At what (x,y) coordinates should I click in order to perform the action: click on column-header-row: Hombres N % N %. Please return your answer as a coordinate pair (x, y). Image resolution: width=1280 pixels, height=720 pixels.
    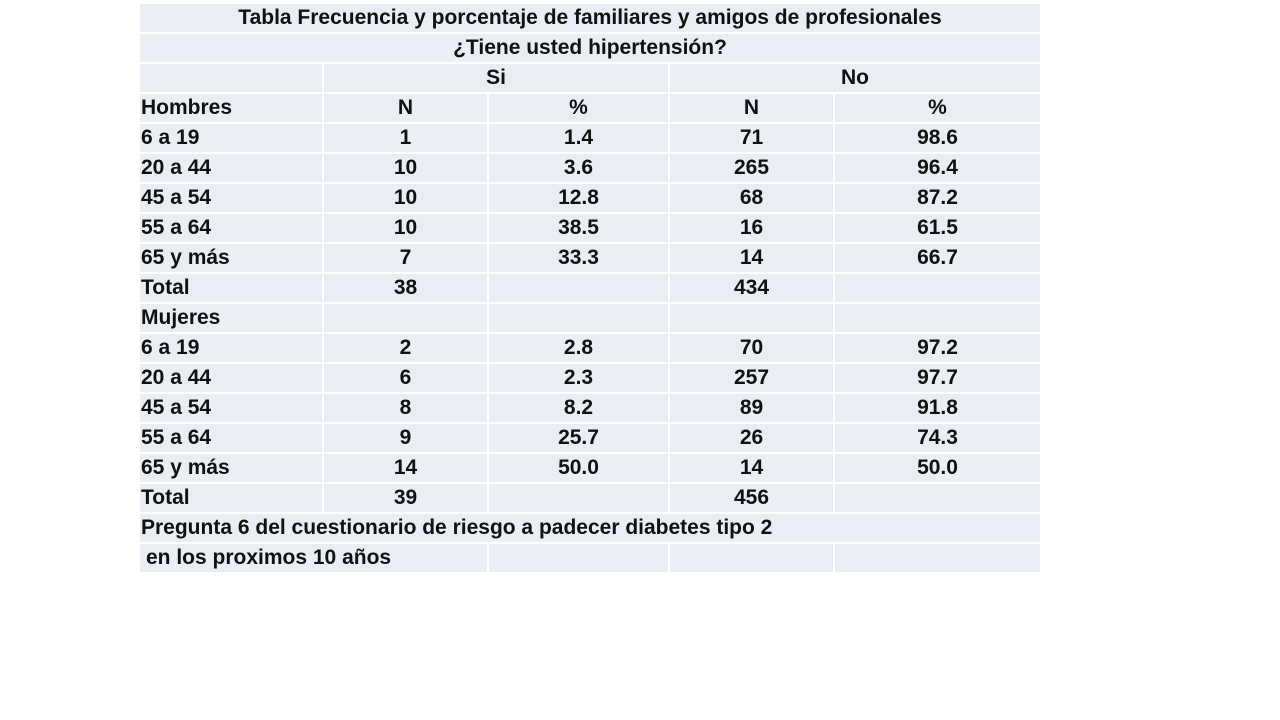
    Looking at the image, I should click on (590, 108).